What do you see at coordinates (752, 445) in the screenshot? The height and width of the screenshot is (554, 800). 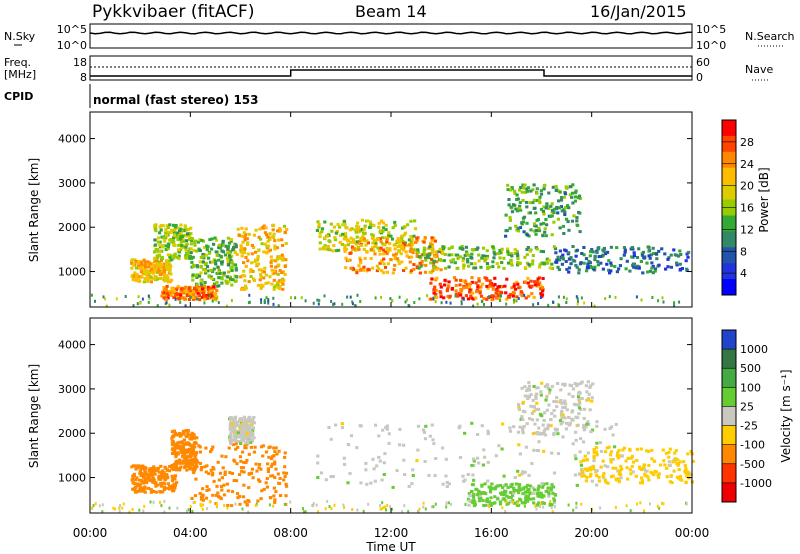 I see `colorbar-tick-label: -100` at bounding box center [752, 445].